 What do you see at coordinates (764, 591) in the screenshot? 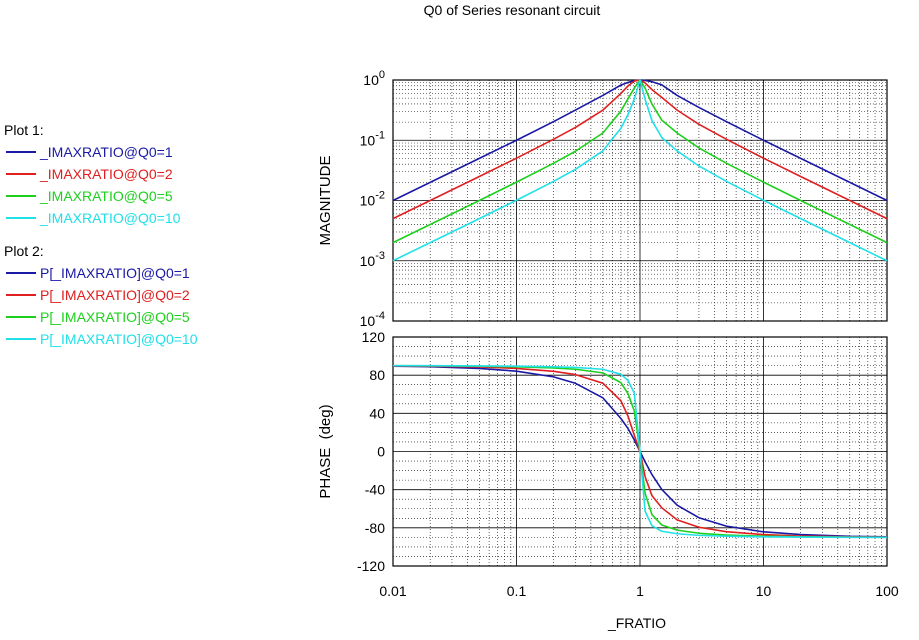
I see `x-tick-label: 10` at bounding box center [764, 591].